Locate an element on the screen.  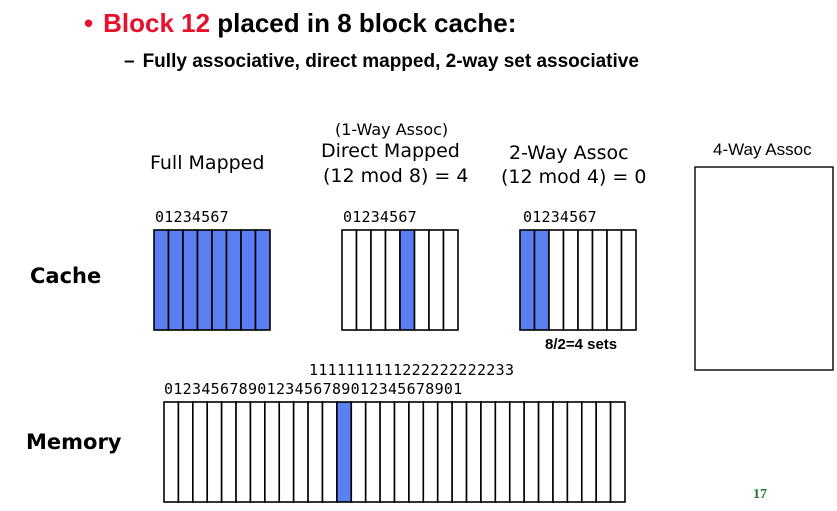
full-mapped-label: Full Mapped is located at coordinates (207, 163).